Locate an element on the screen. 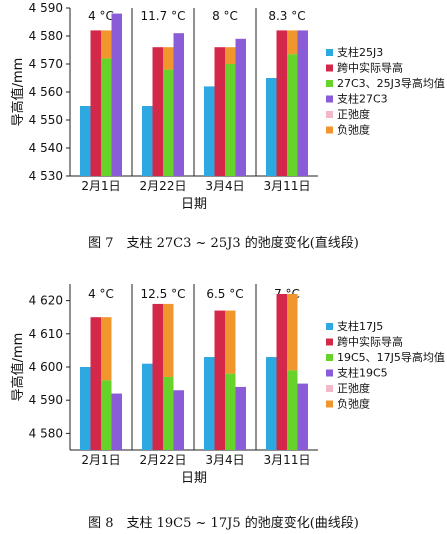 This screenshot has height=534, width=447. chart-7-y-tick-label: 4 530 is located at coordinates (46, 176).